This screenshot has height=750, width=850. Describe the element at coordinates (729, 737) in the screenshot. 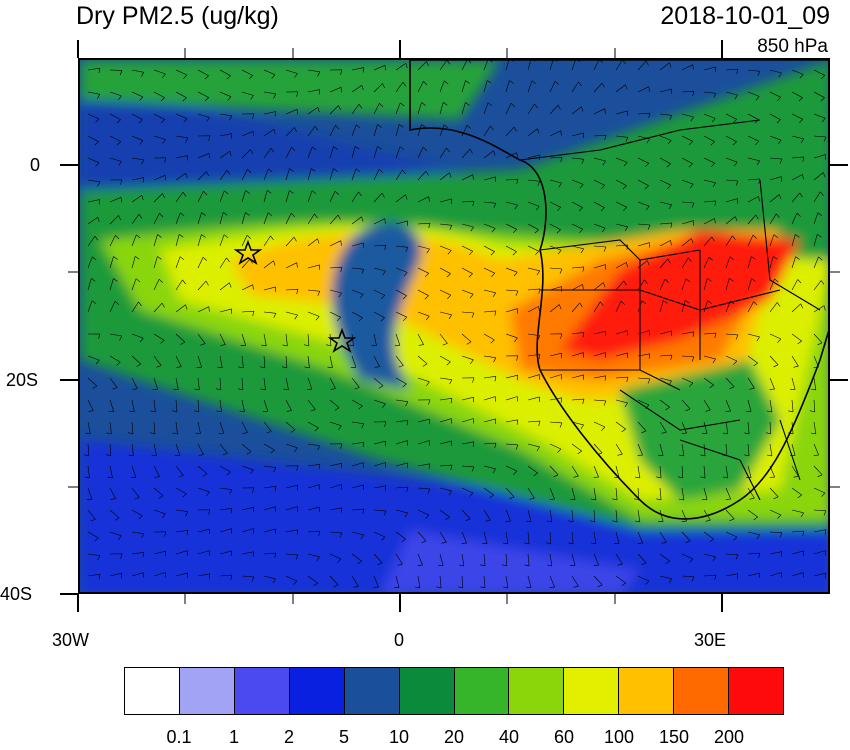

I see `colorbar-label: 200` at that location.